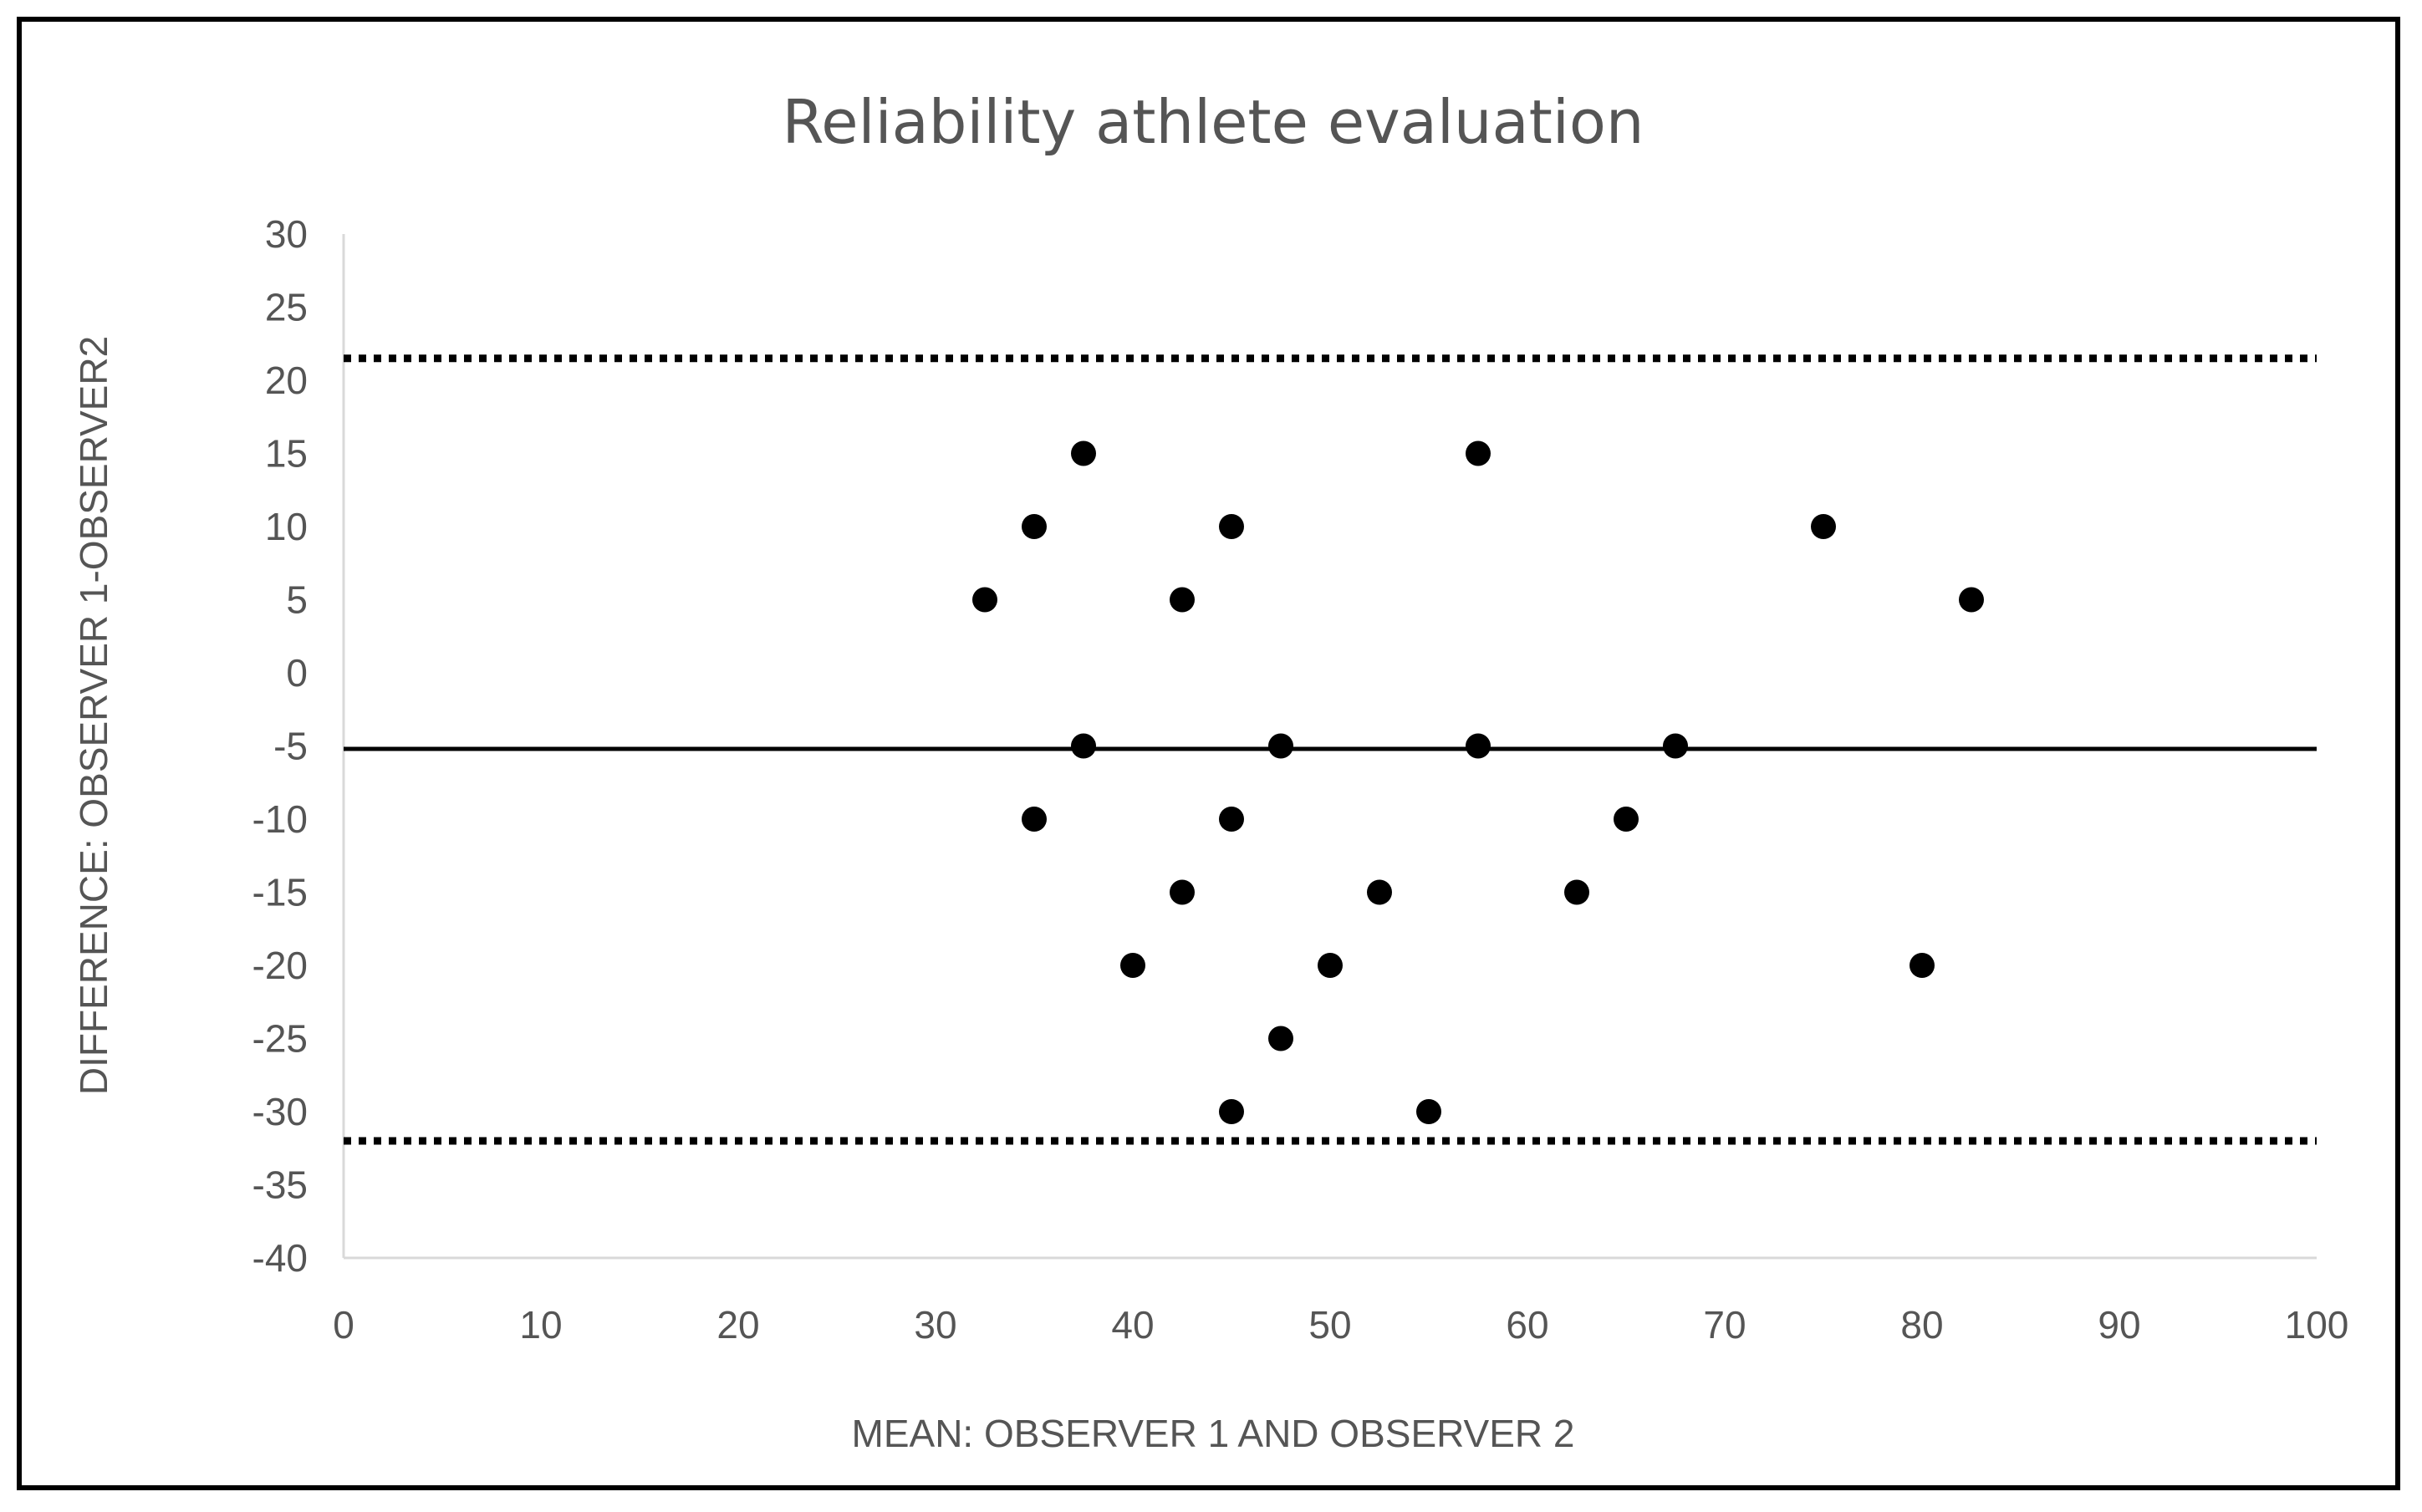 The width and height of the screenshot is (2422, 1512). Describe the element at coordinates (287, 307) in the screenshot. I see `y-tick-label: 25` at that location.